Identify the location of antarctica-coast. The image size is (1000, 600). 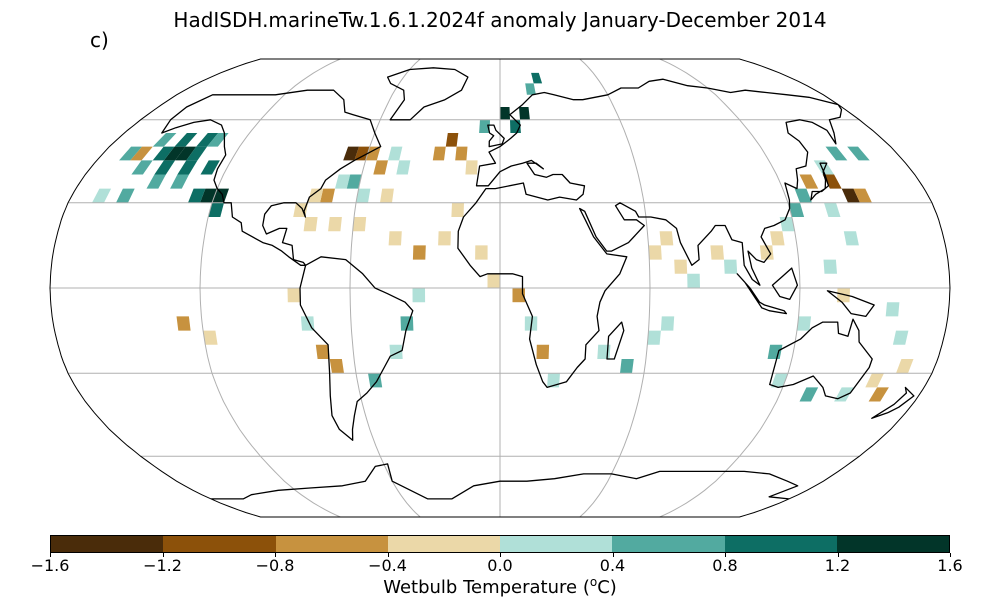
(505, 481).